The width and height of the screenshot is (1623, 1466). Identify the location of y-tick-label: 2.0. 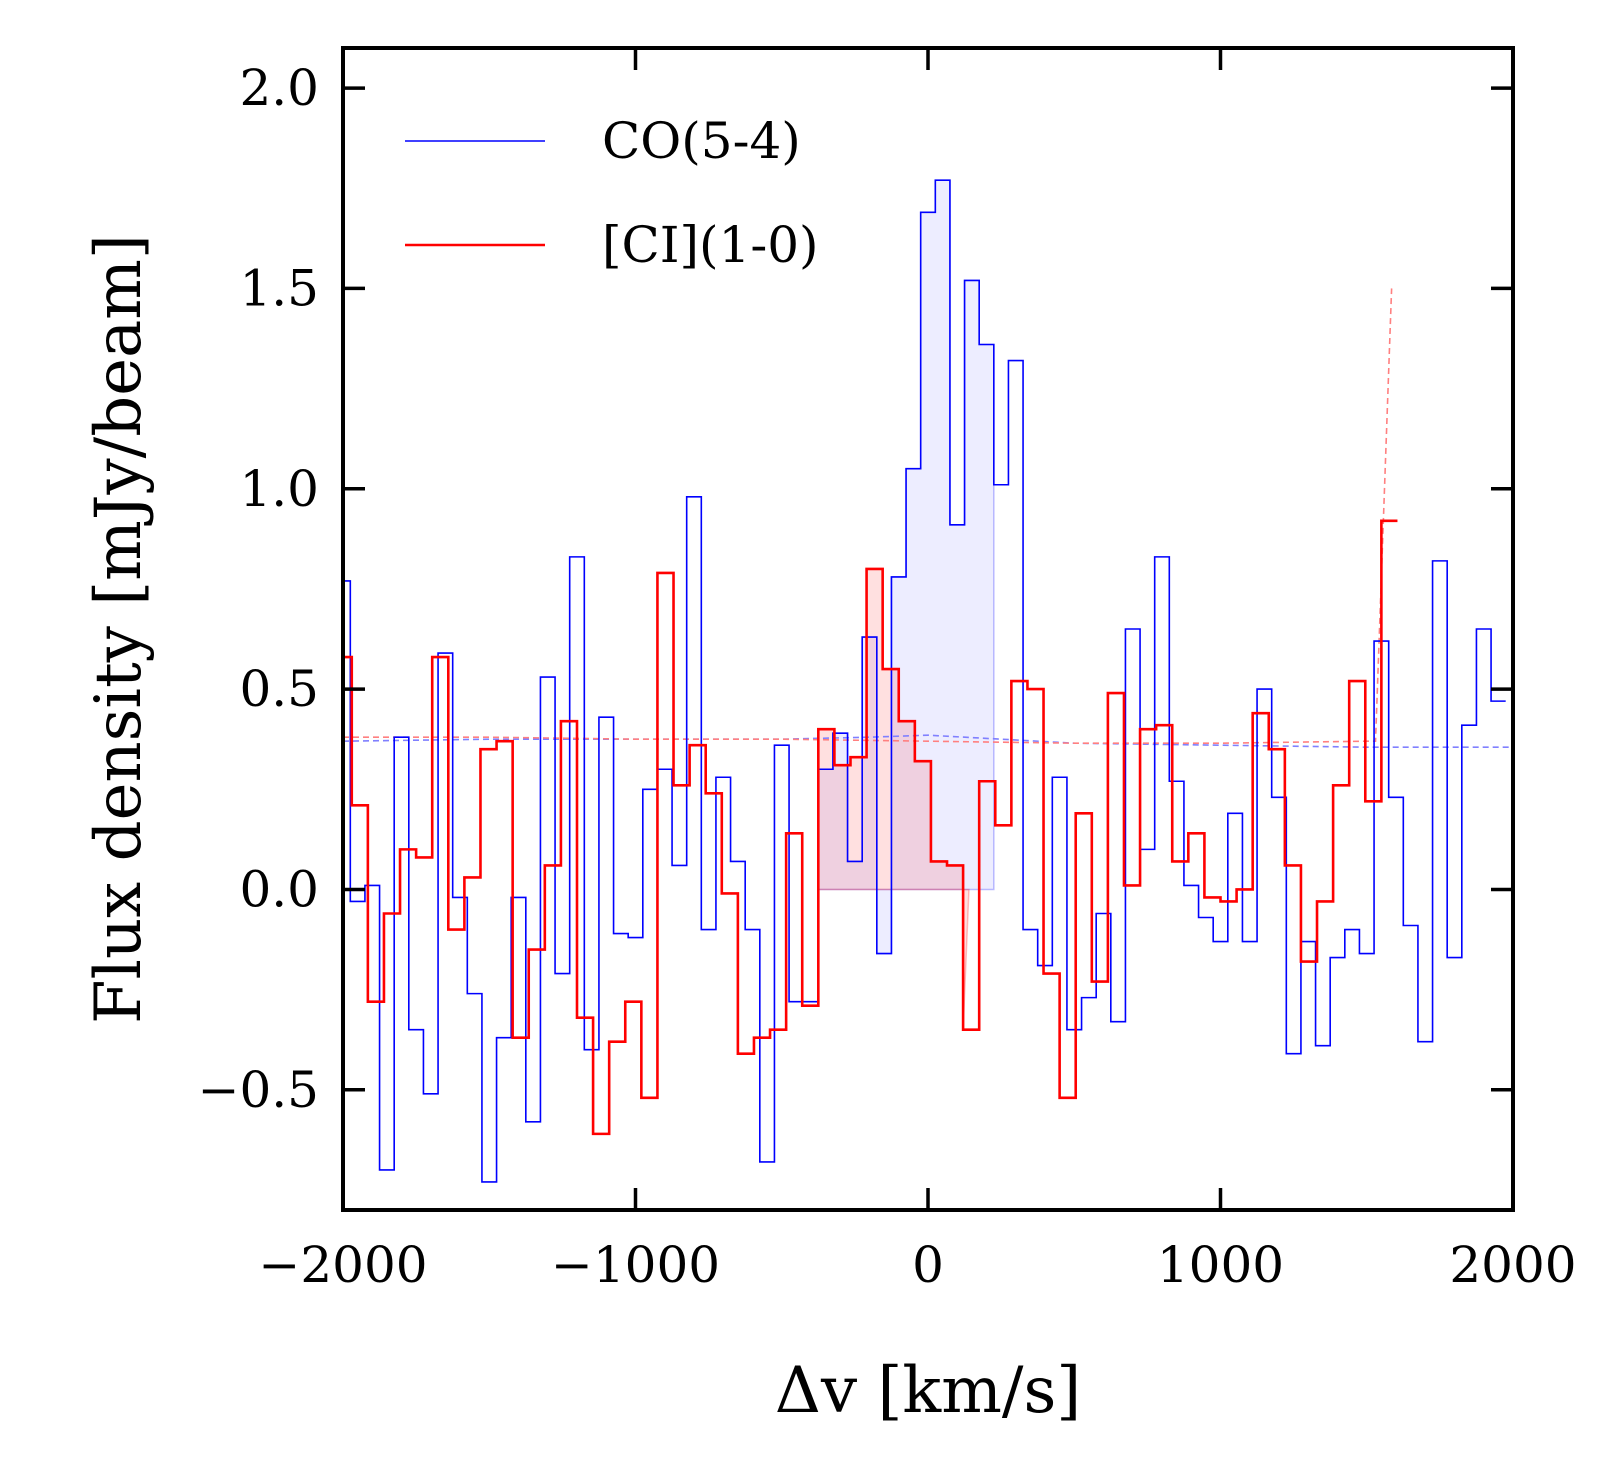
(279, 88).